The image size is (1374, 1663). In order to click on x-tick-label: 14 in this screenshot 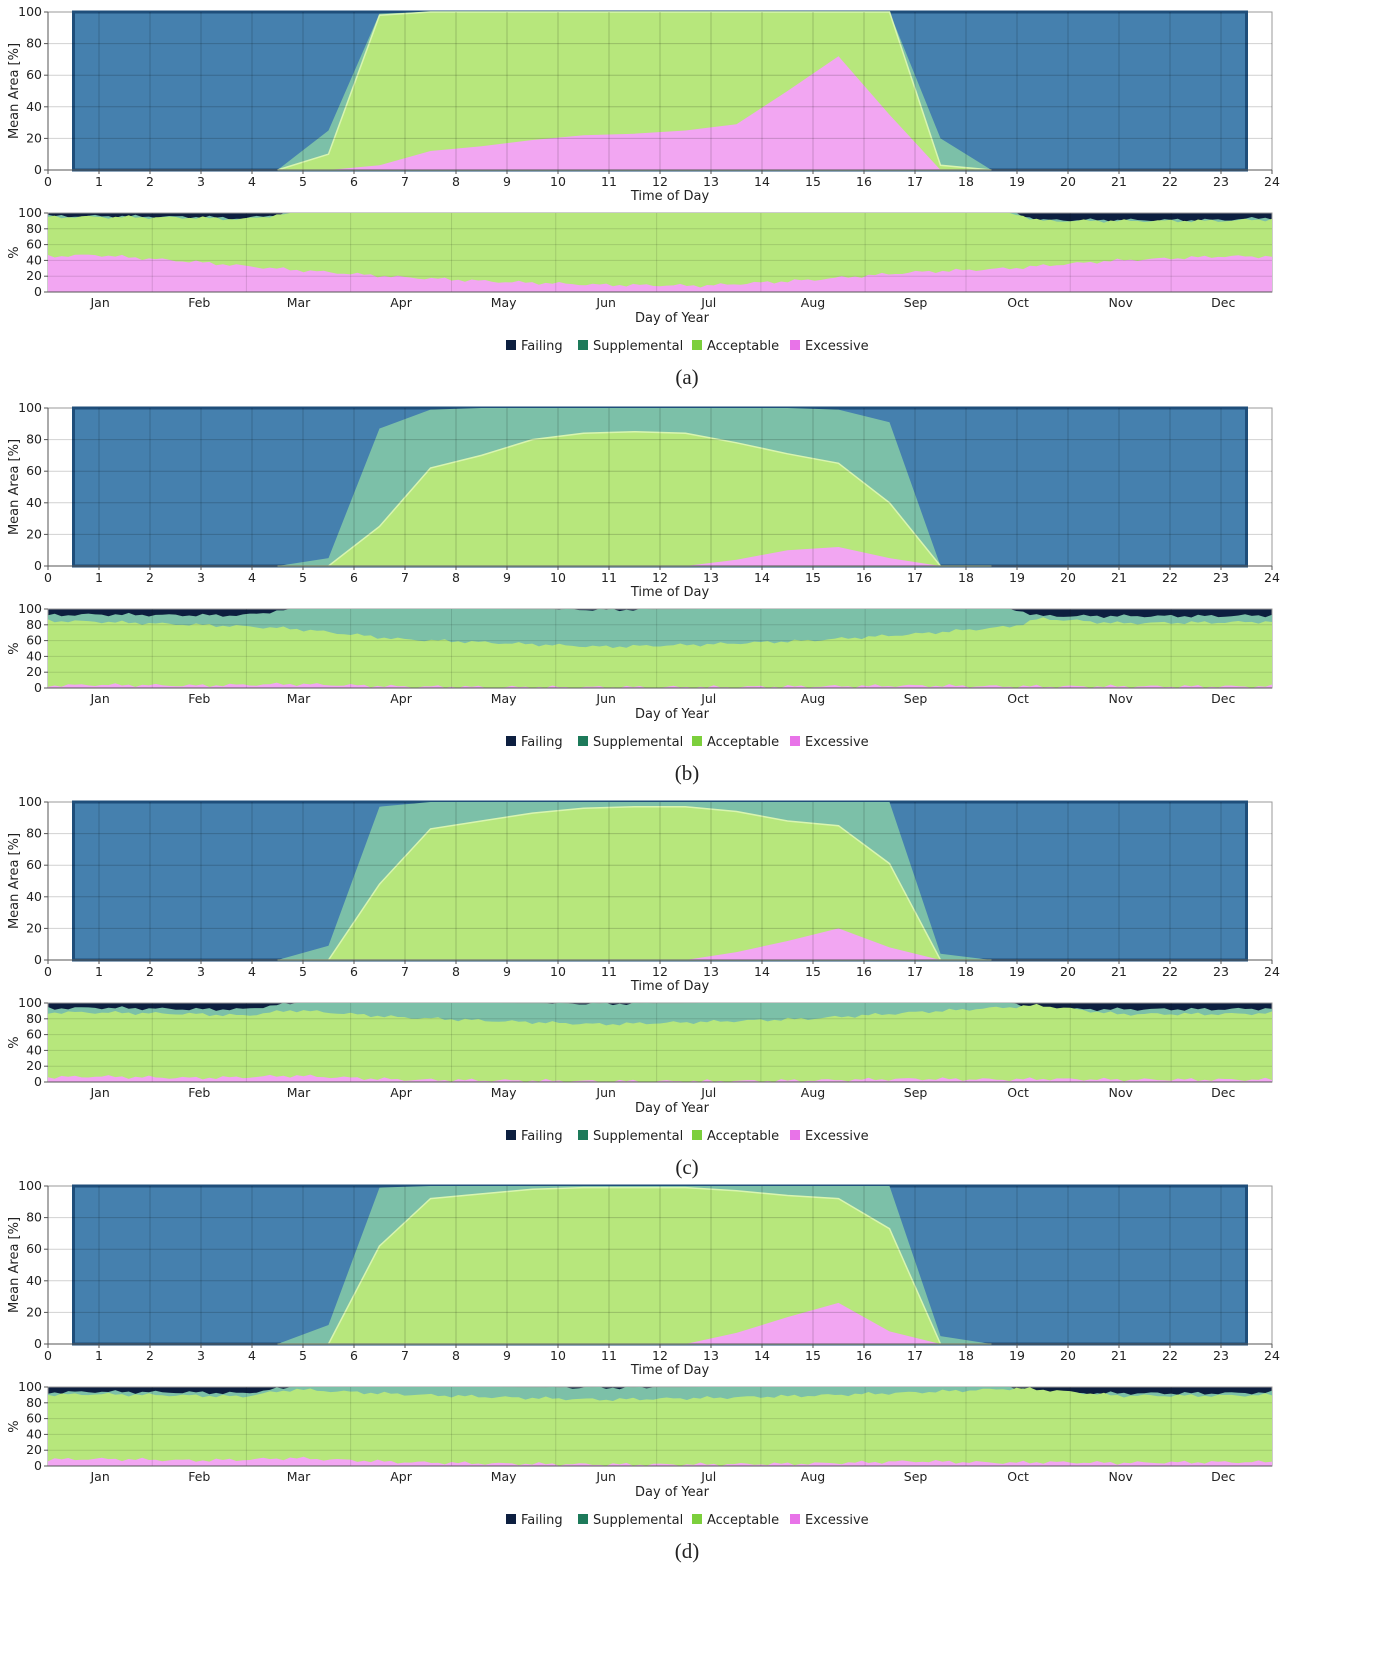, I will do `click(762, 577)`.